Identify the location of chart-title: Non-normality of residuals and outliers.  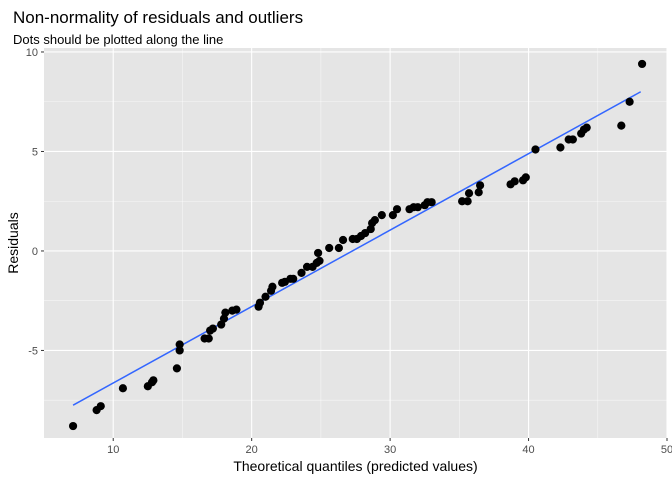
(158, 17).